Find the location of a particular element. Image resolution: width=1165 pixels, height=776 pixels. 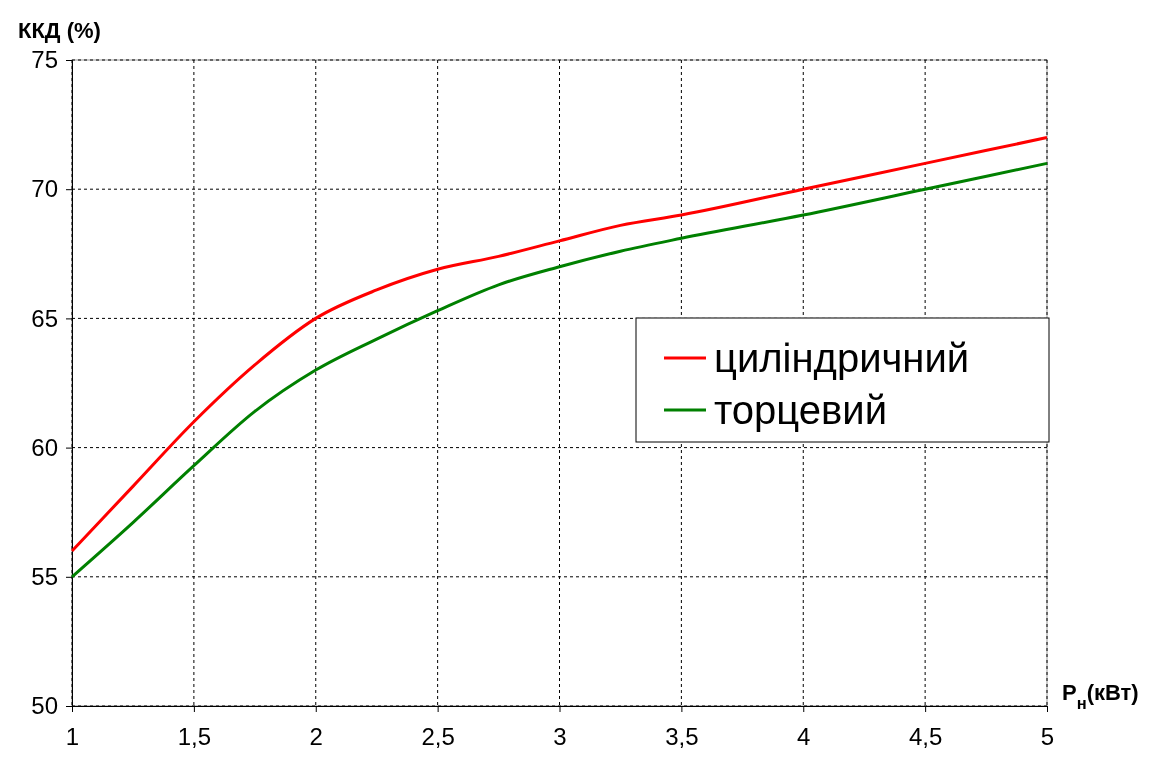

x-tick-label: 3,5 is located at coordinates (682, 737).